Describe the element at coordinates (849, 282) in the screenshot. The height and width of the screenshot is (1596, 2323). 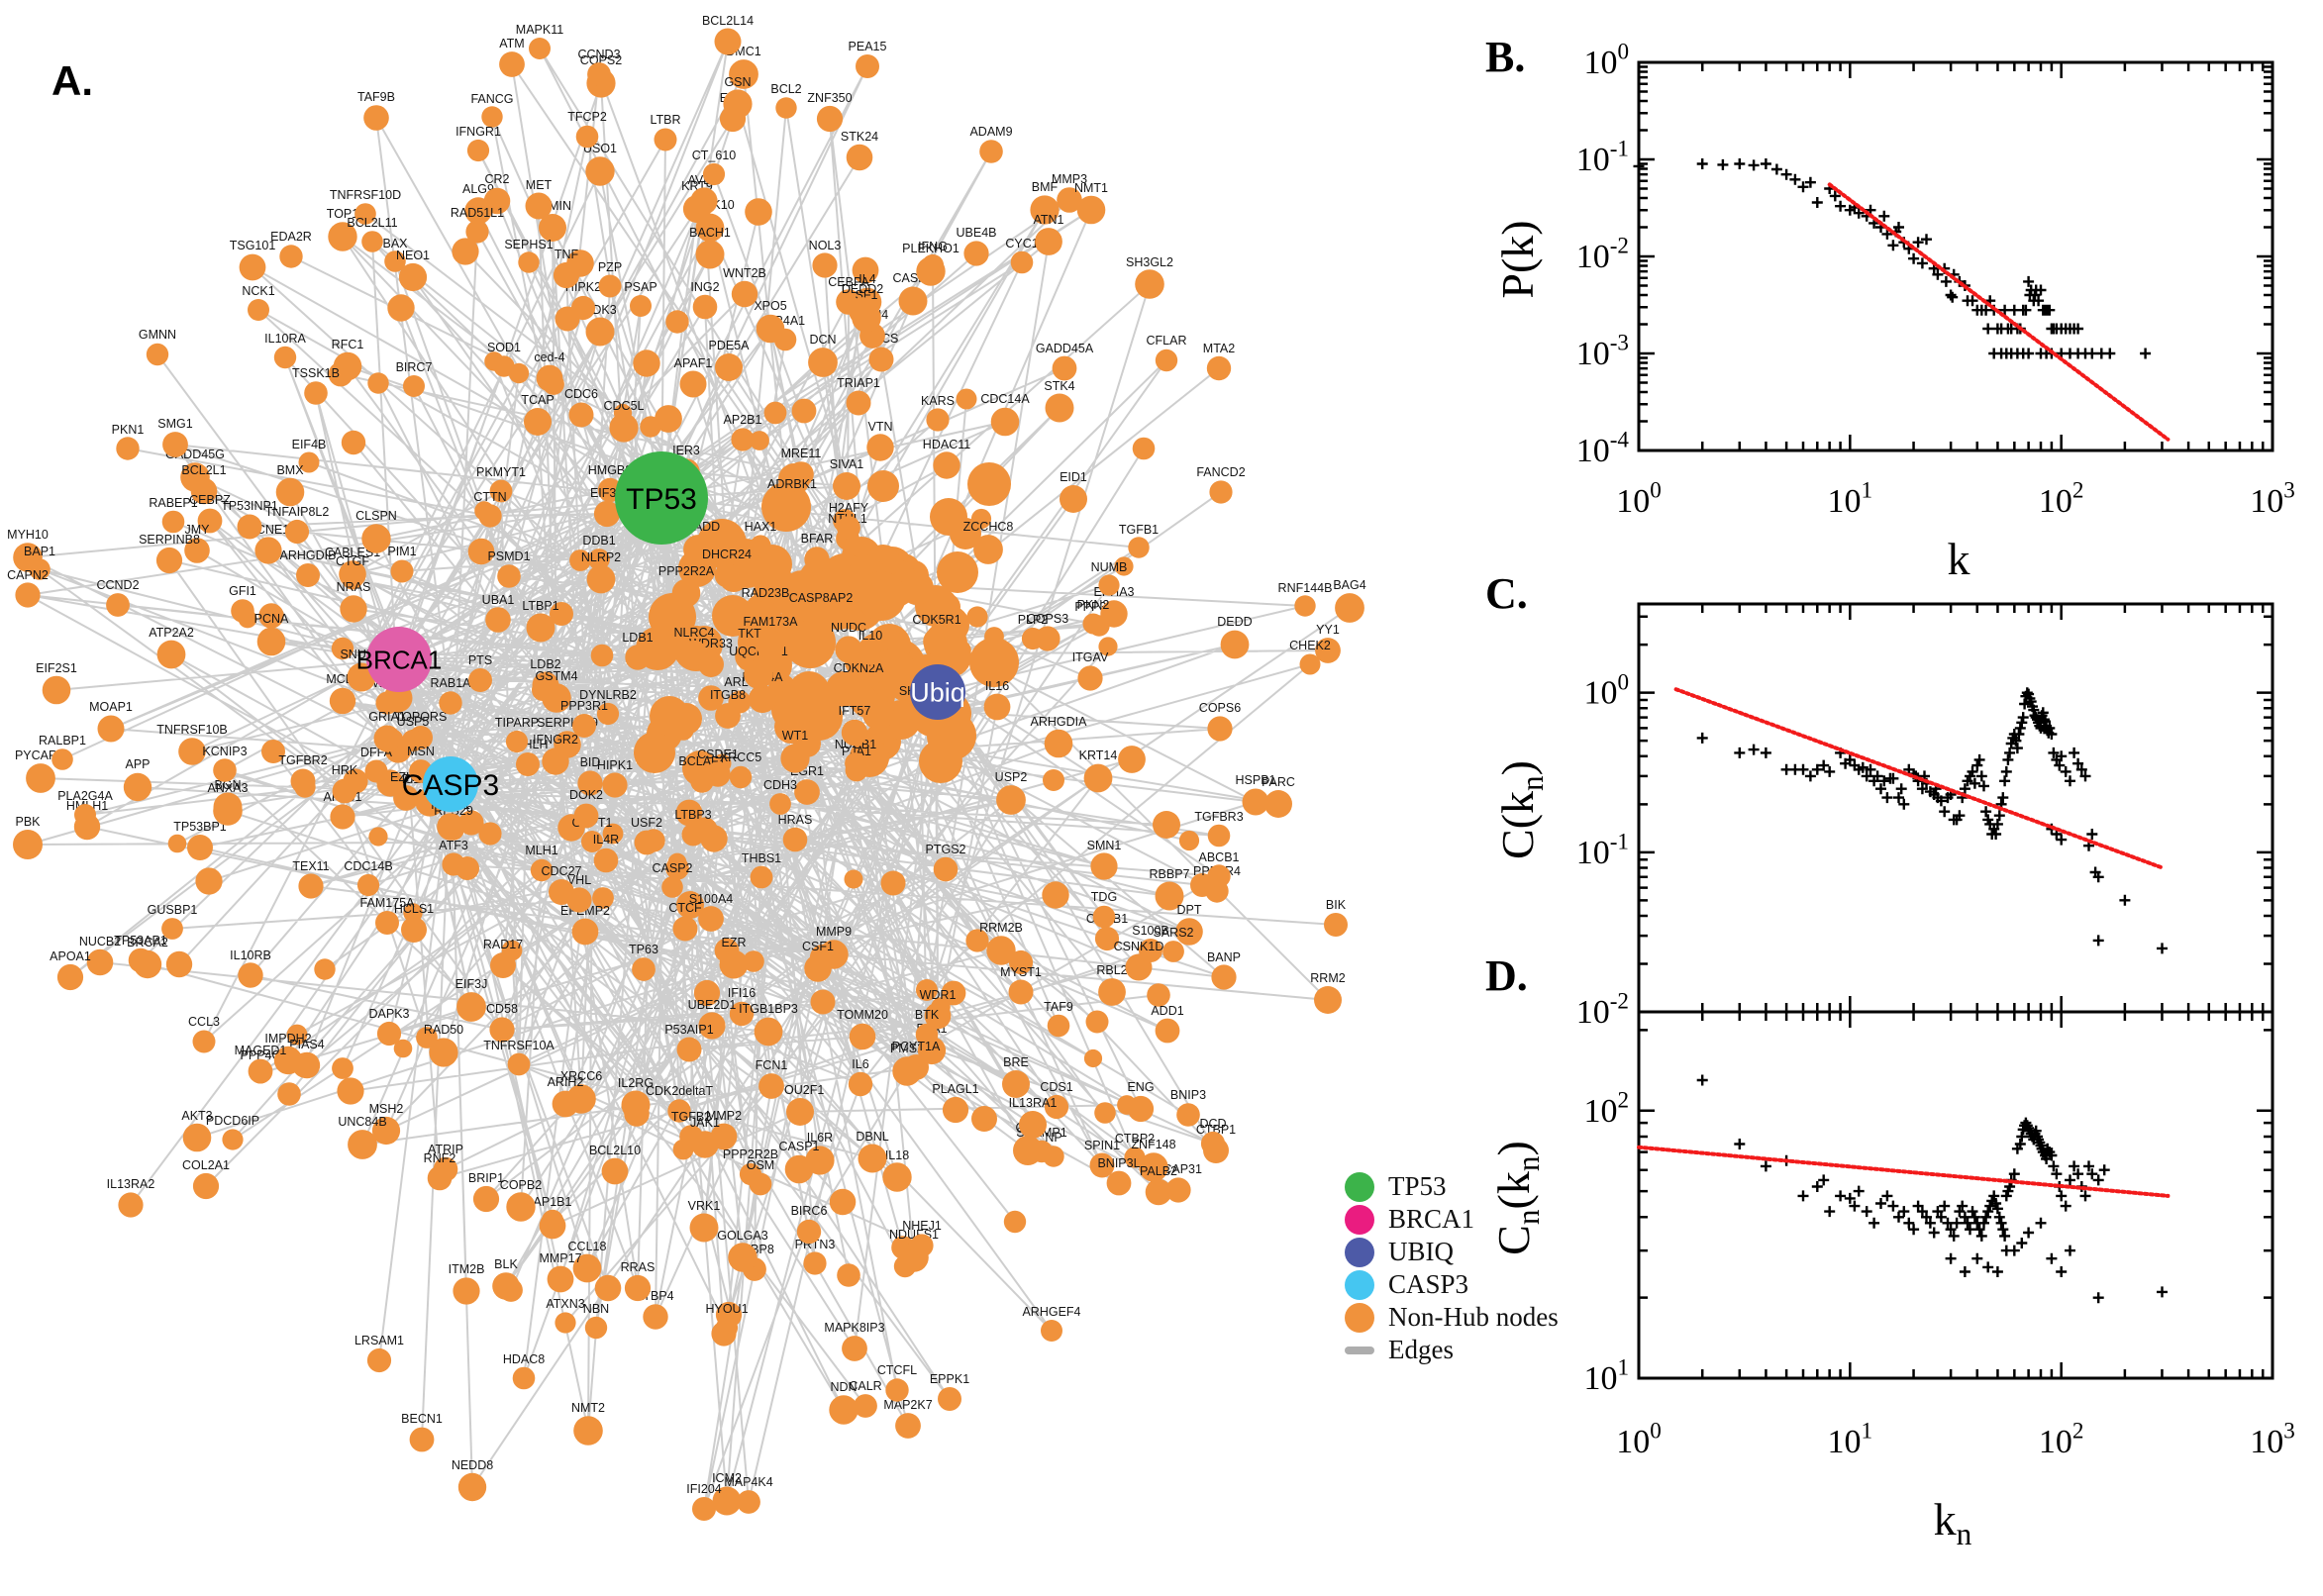
I see `network-node-label: CEBPA` at that location.